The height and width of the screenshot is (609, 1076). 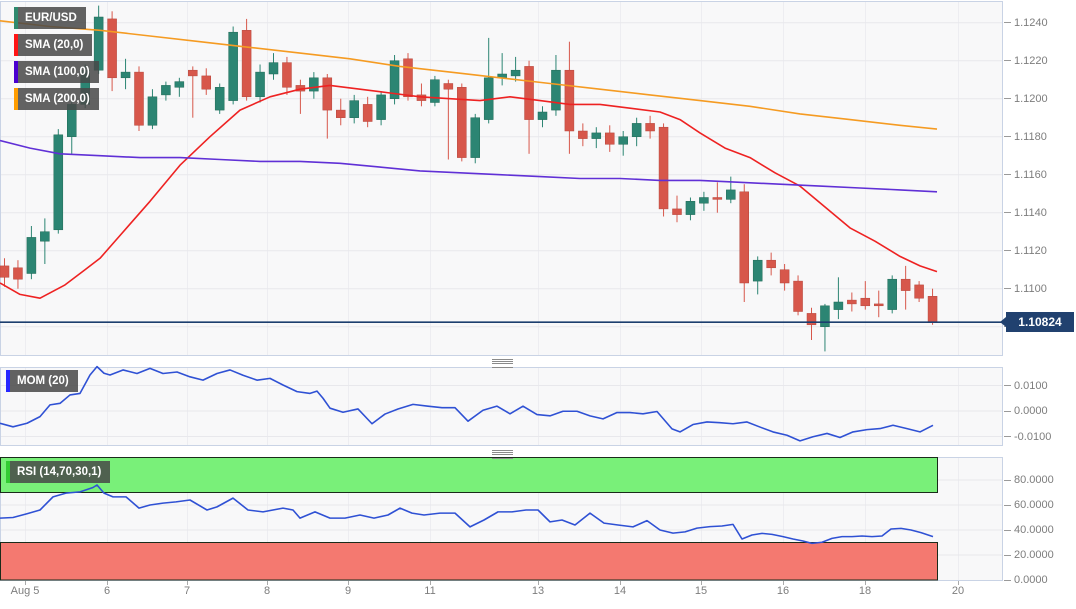 What do you see at coordinates (1040, 251) in the screenshot?
I see `price-axis-label: 1.1120` at bounding box center [1040, 251].